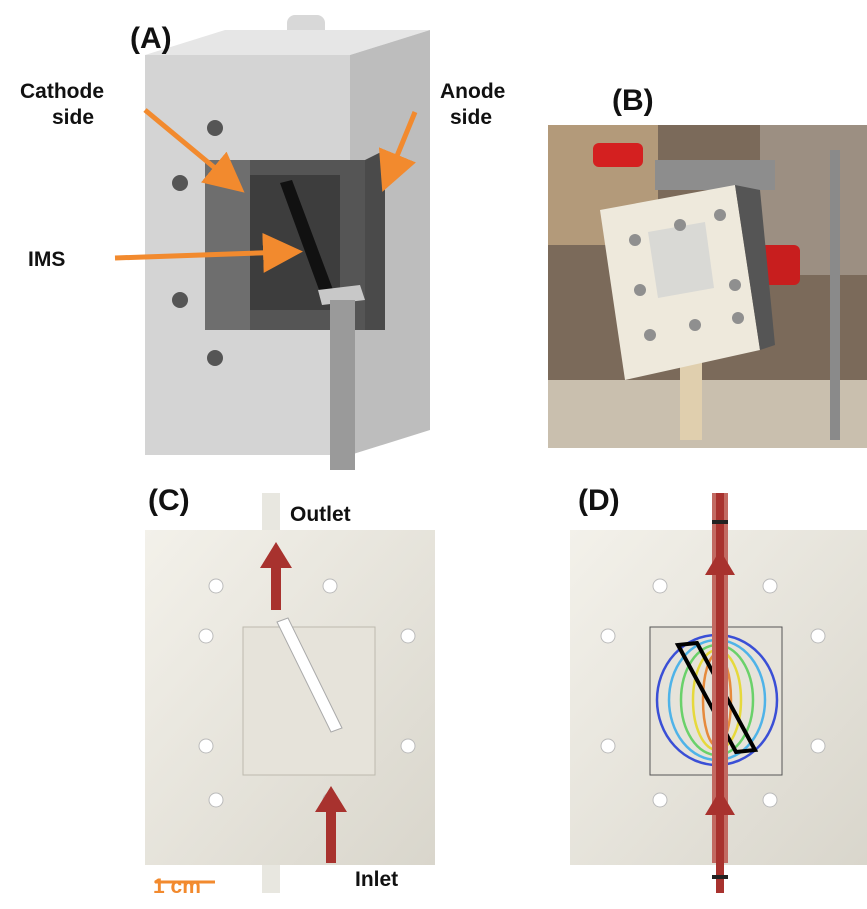  Describe the element at coordinates (169, 500) in the screenshot. I see `panel-label: (C)` at that location.